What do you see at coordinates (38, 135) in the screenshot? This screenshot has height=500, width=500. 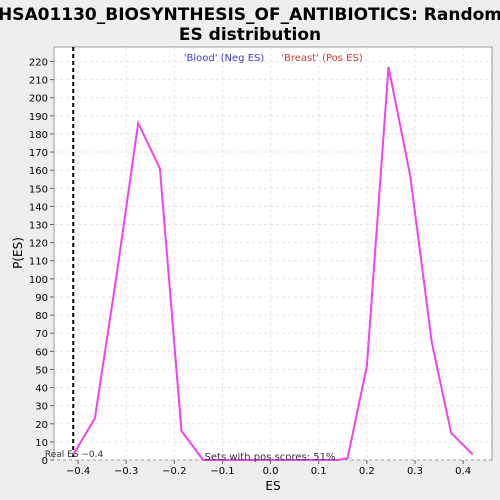 I see `y-tick-label: 180` at bounding box center [38, 135].